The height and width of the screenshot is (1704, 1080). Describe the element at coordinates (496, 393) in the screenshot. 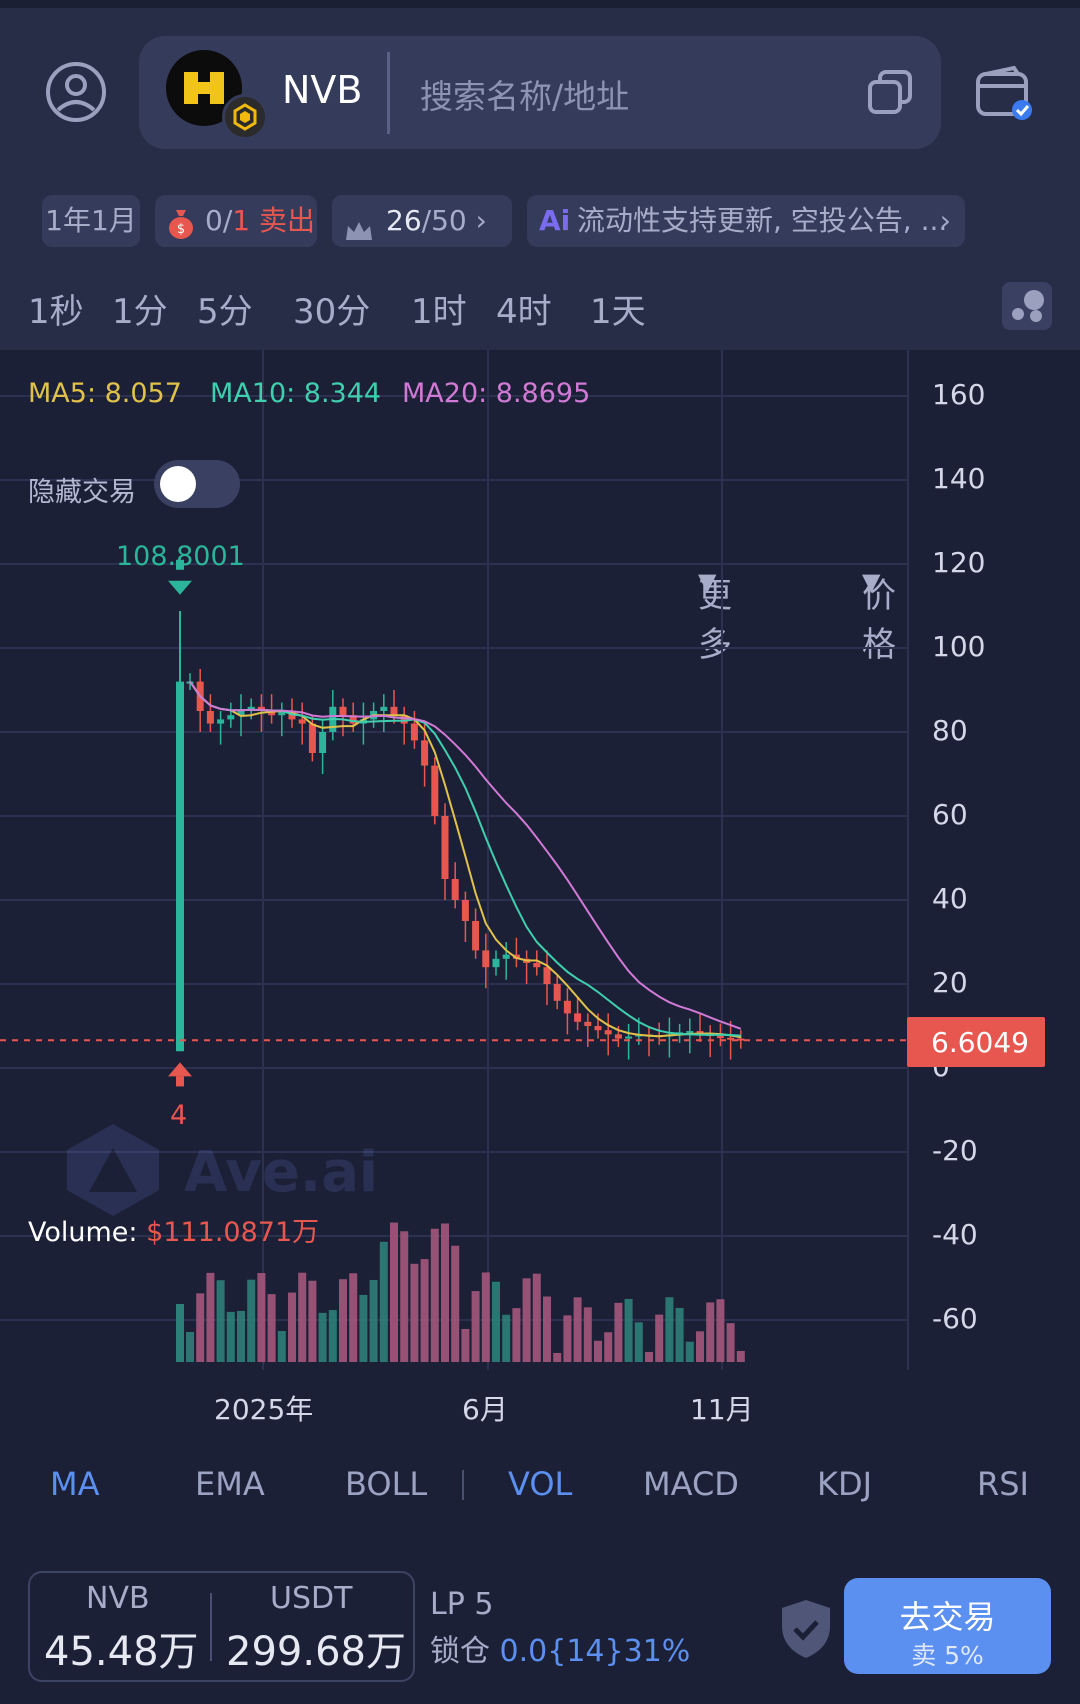

I see `ma20-legend: MA20: 8.8695` at that location.